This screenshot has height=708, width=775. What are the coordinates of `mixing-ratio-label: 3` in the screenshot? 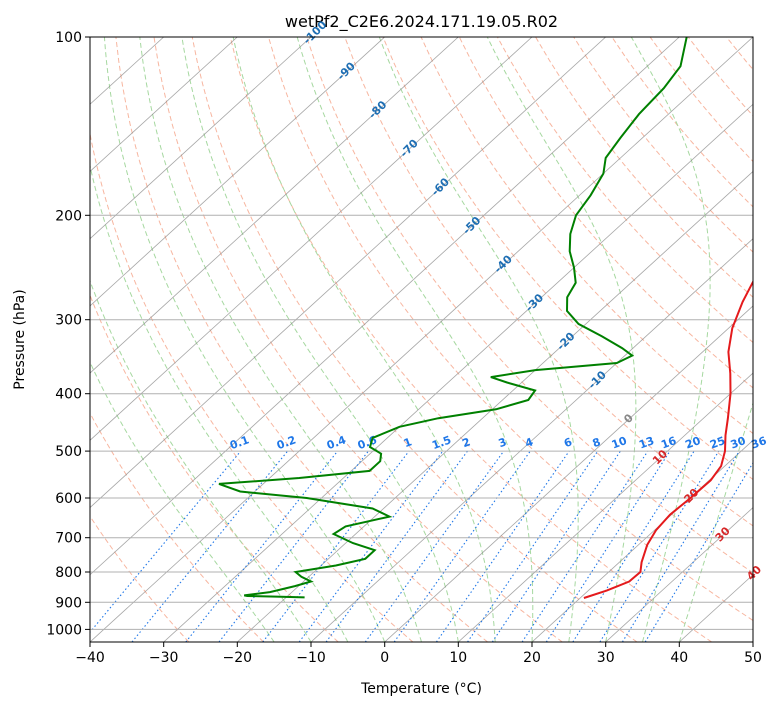 It's located at (503, 442).